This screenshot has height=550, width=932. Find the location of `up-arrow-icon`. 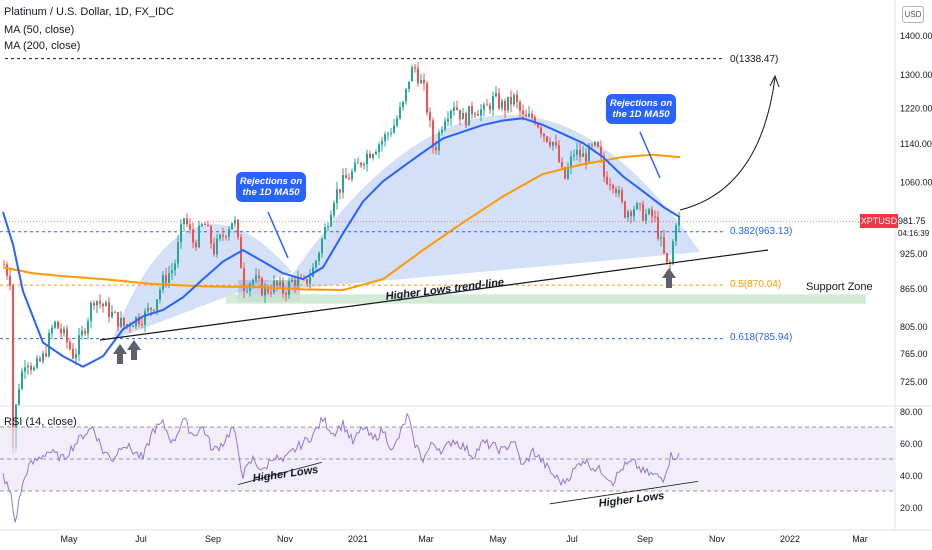

up-arrow-icon is located at coordinates (120, 354).